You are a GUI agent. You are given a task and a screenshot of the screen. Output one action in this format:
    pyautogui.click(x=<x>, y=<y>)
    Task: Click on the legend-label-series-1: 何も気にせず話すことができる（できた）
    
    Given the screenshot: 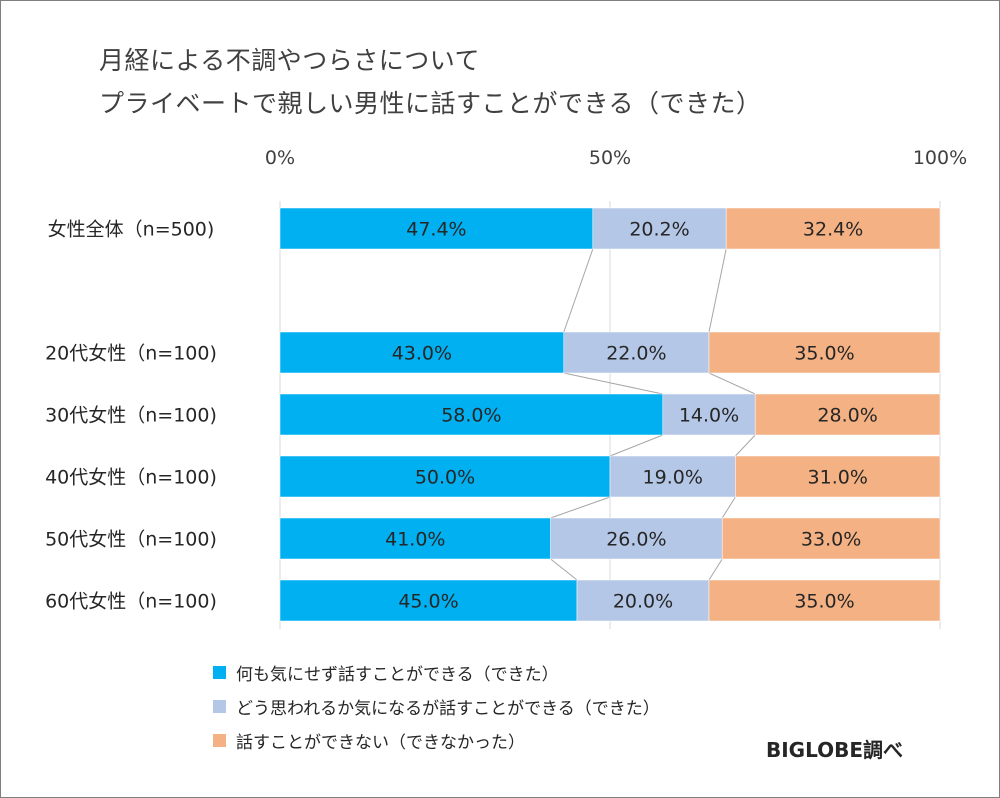 What is the action you would take?
    pyautogui.click(x=397, y=674)
    